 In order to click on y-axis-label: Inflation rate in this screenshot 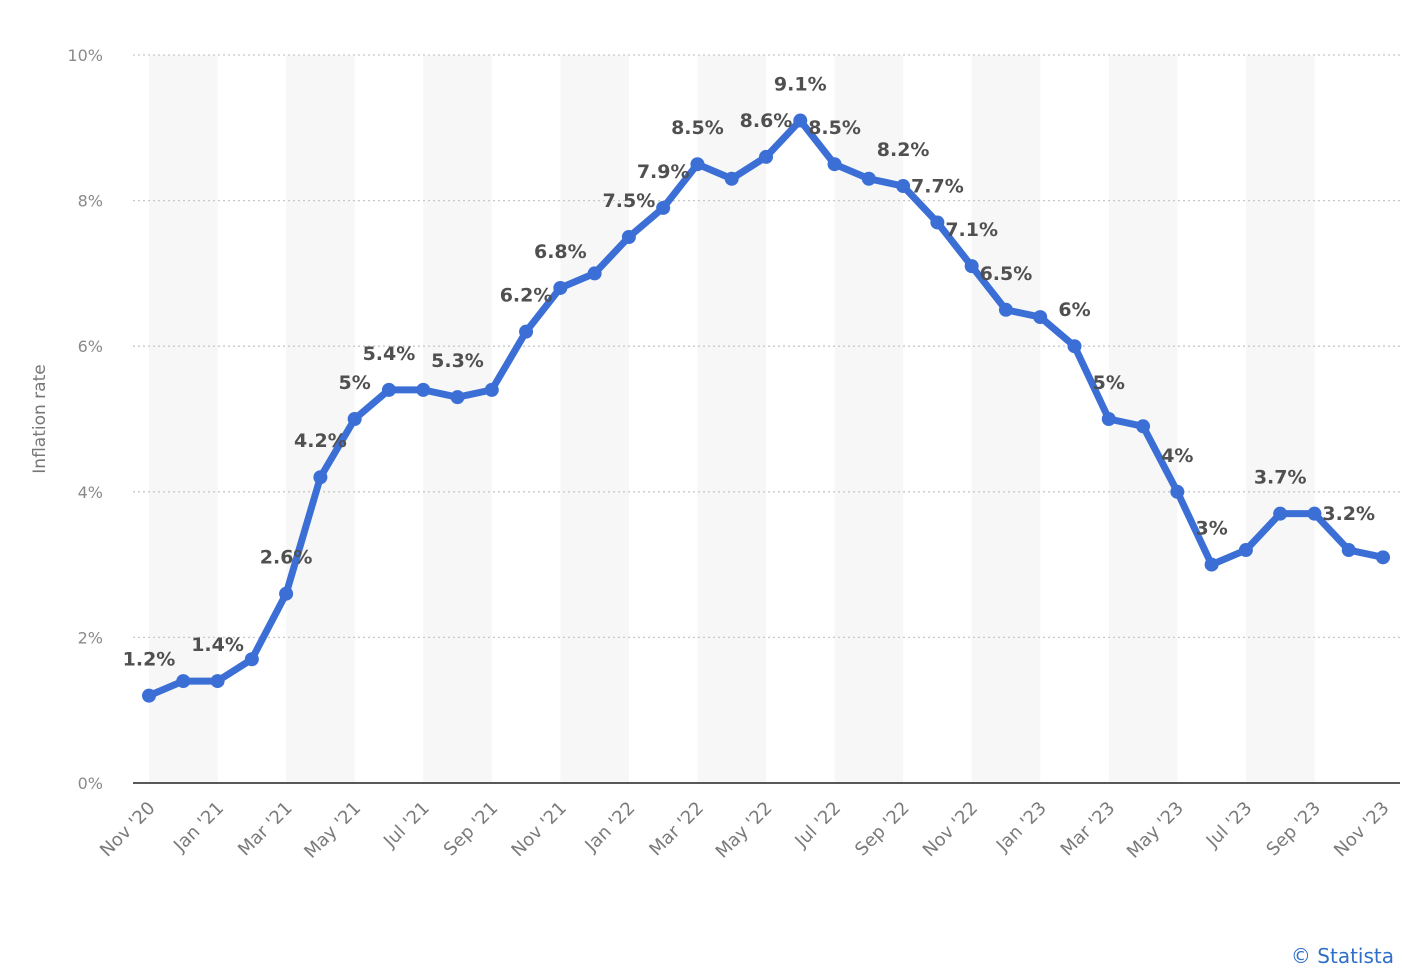, I will do `click(40, 418)`.